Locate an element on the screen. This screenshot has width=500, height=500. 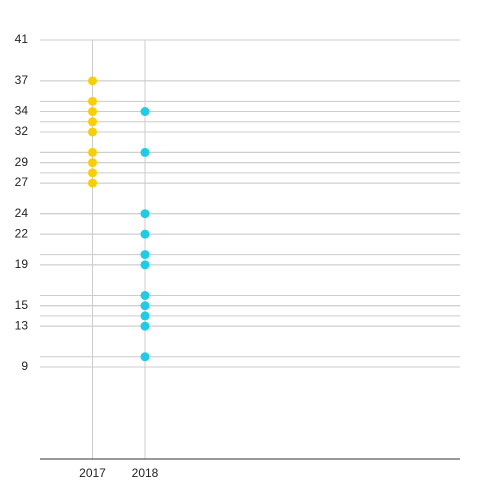
y-tick-label: 15 is located at coordinates (22, 305).